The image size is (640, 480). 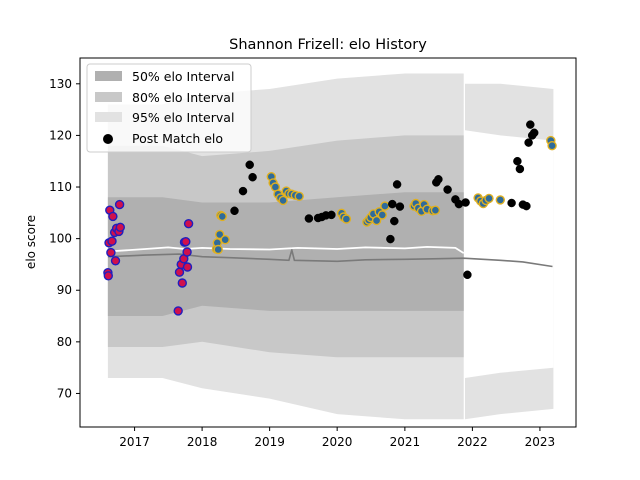 What do you see at coordinates (64, 342) in the screenshot?
I see `y-tick-label: 80` at bounding box center [64, 342].